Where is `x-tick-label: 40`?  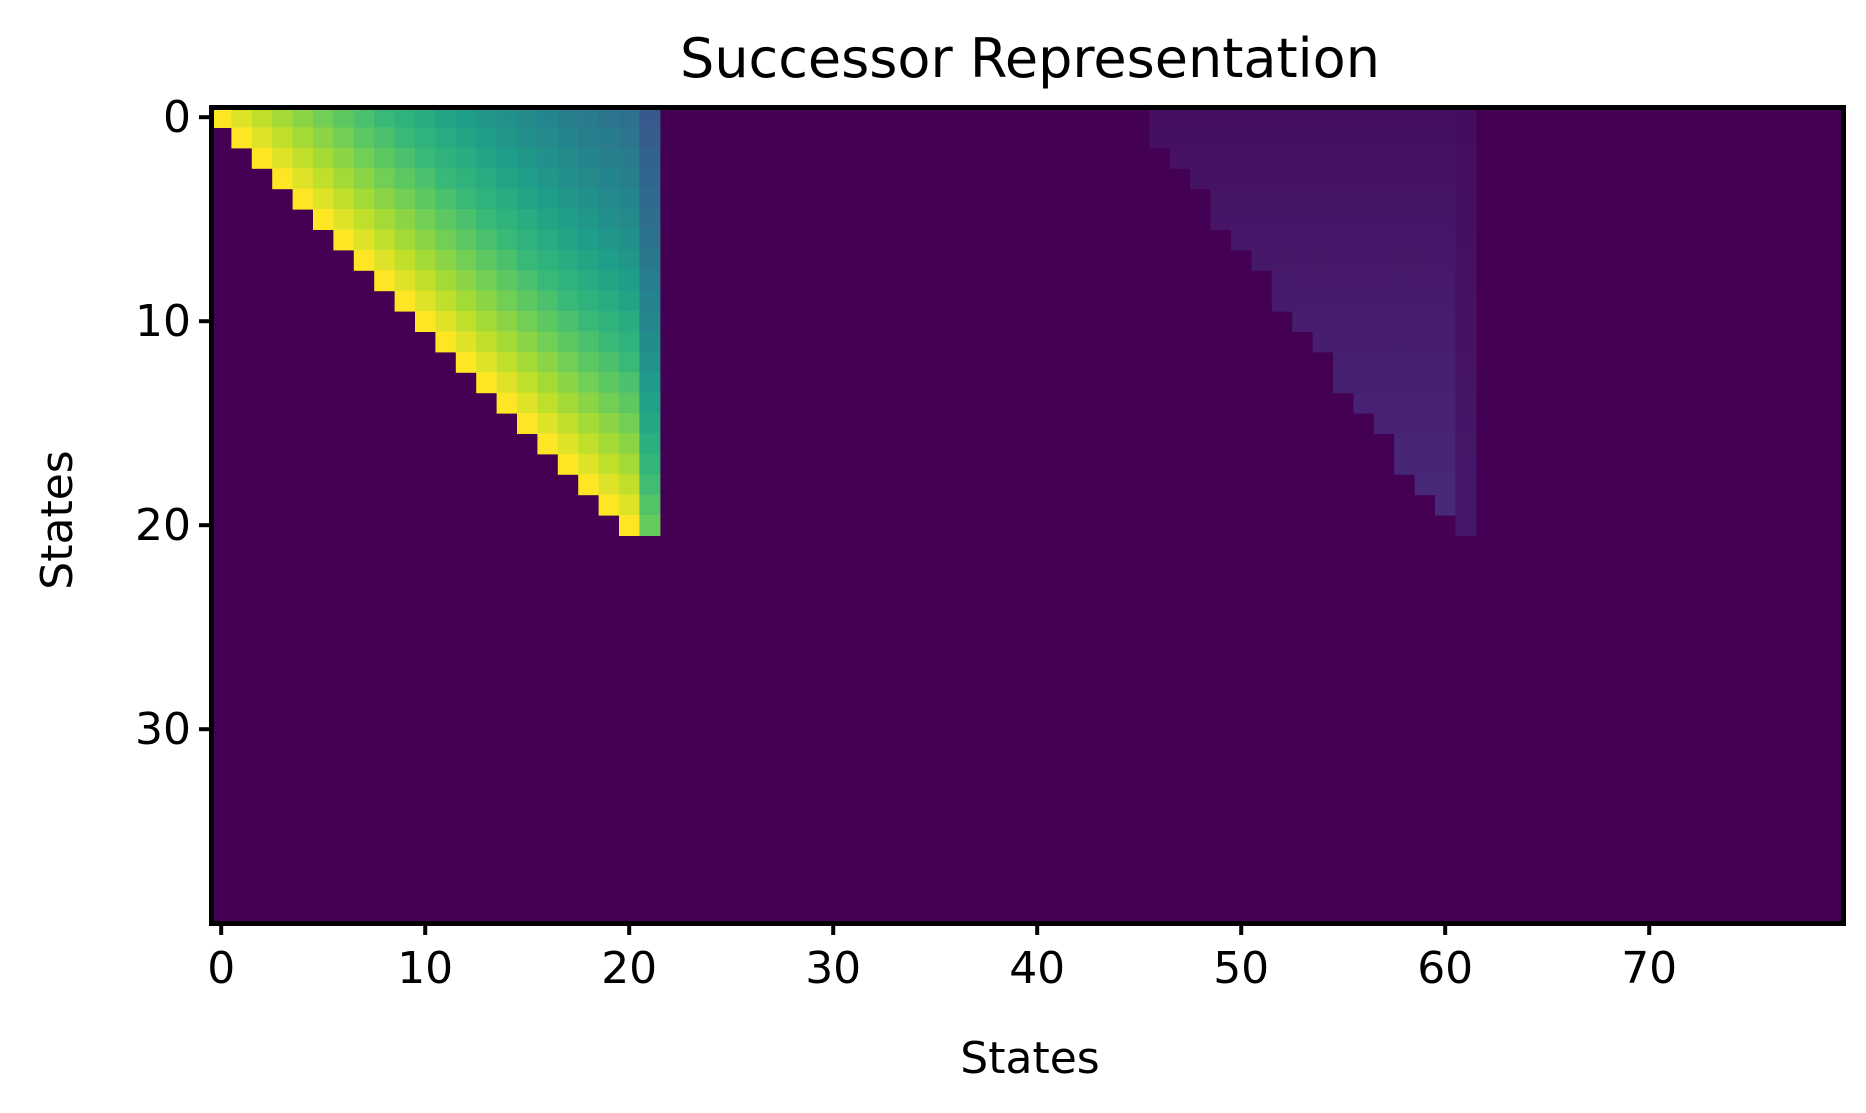 x-tick-label: 40 is located at coordinates (1037, 968).